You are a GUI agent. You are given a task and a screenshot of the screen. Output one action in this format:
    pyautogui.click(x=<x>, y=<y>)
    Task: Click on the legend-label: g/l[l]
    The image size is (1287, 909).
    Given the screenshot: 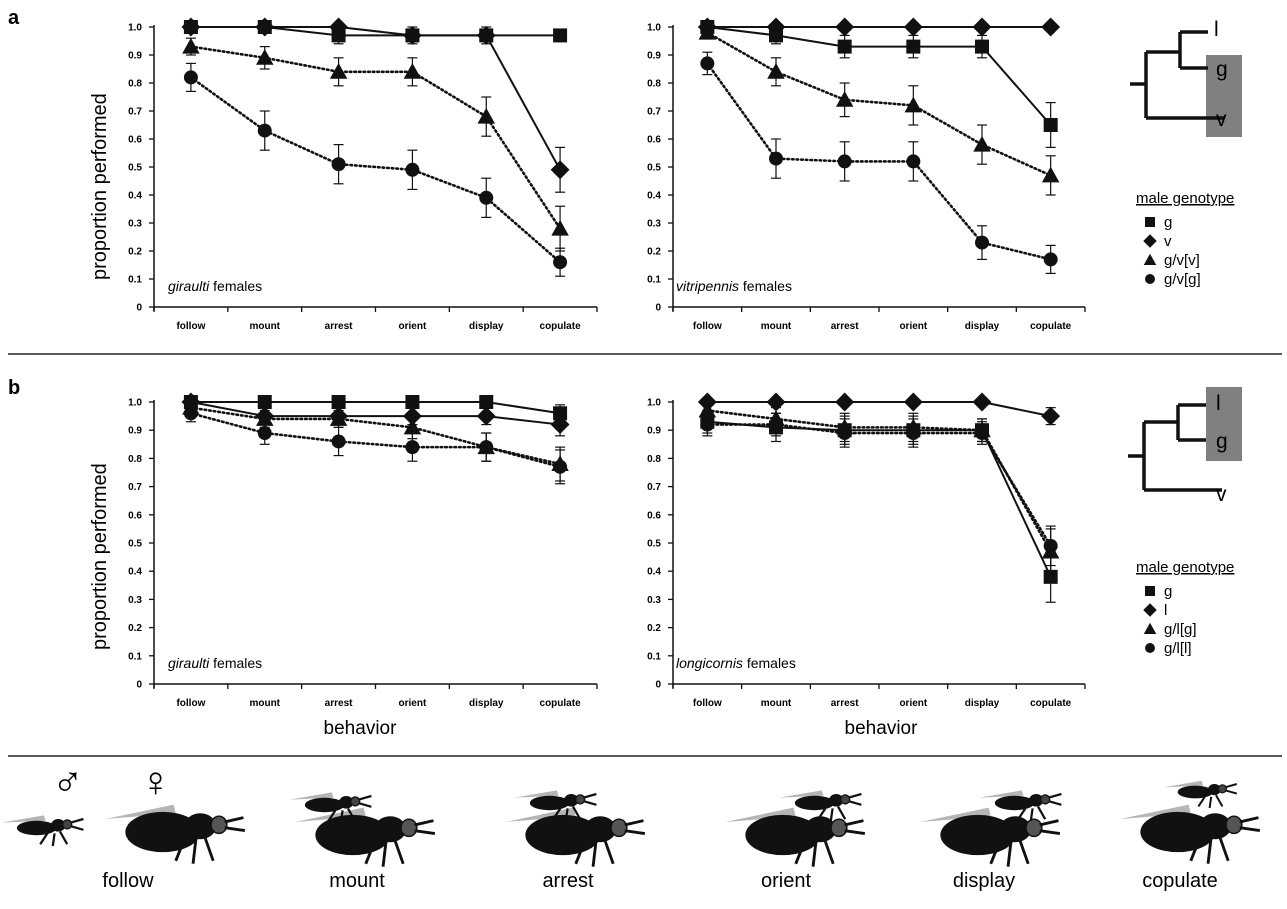 What is the action you would take?
    pyautogui.click(x=1178, y=648)
    